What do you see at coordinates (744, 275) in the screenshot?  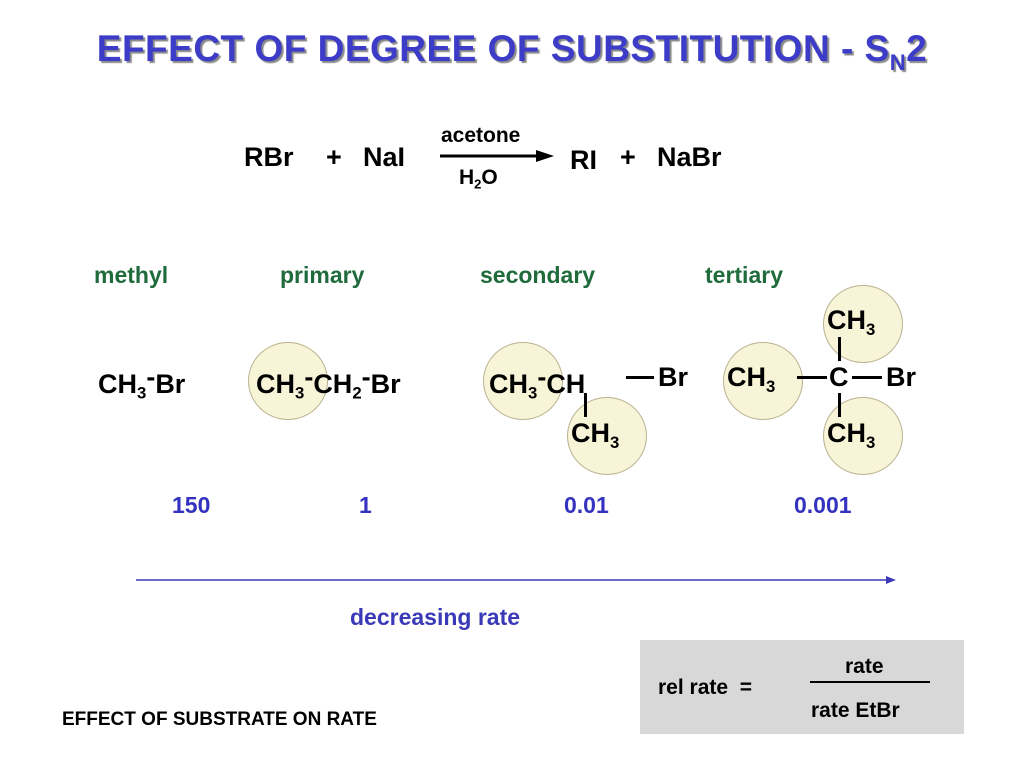 I see `category-tertiary: tertiary` at bounding box center [744, 275].